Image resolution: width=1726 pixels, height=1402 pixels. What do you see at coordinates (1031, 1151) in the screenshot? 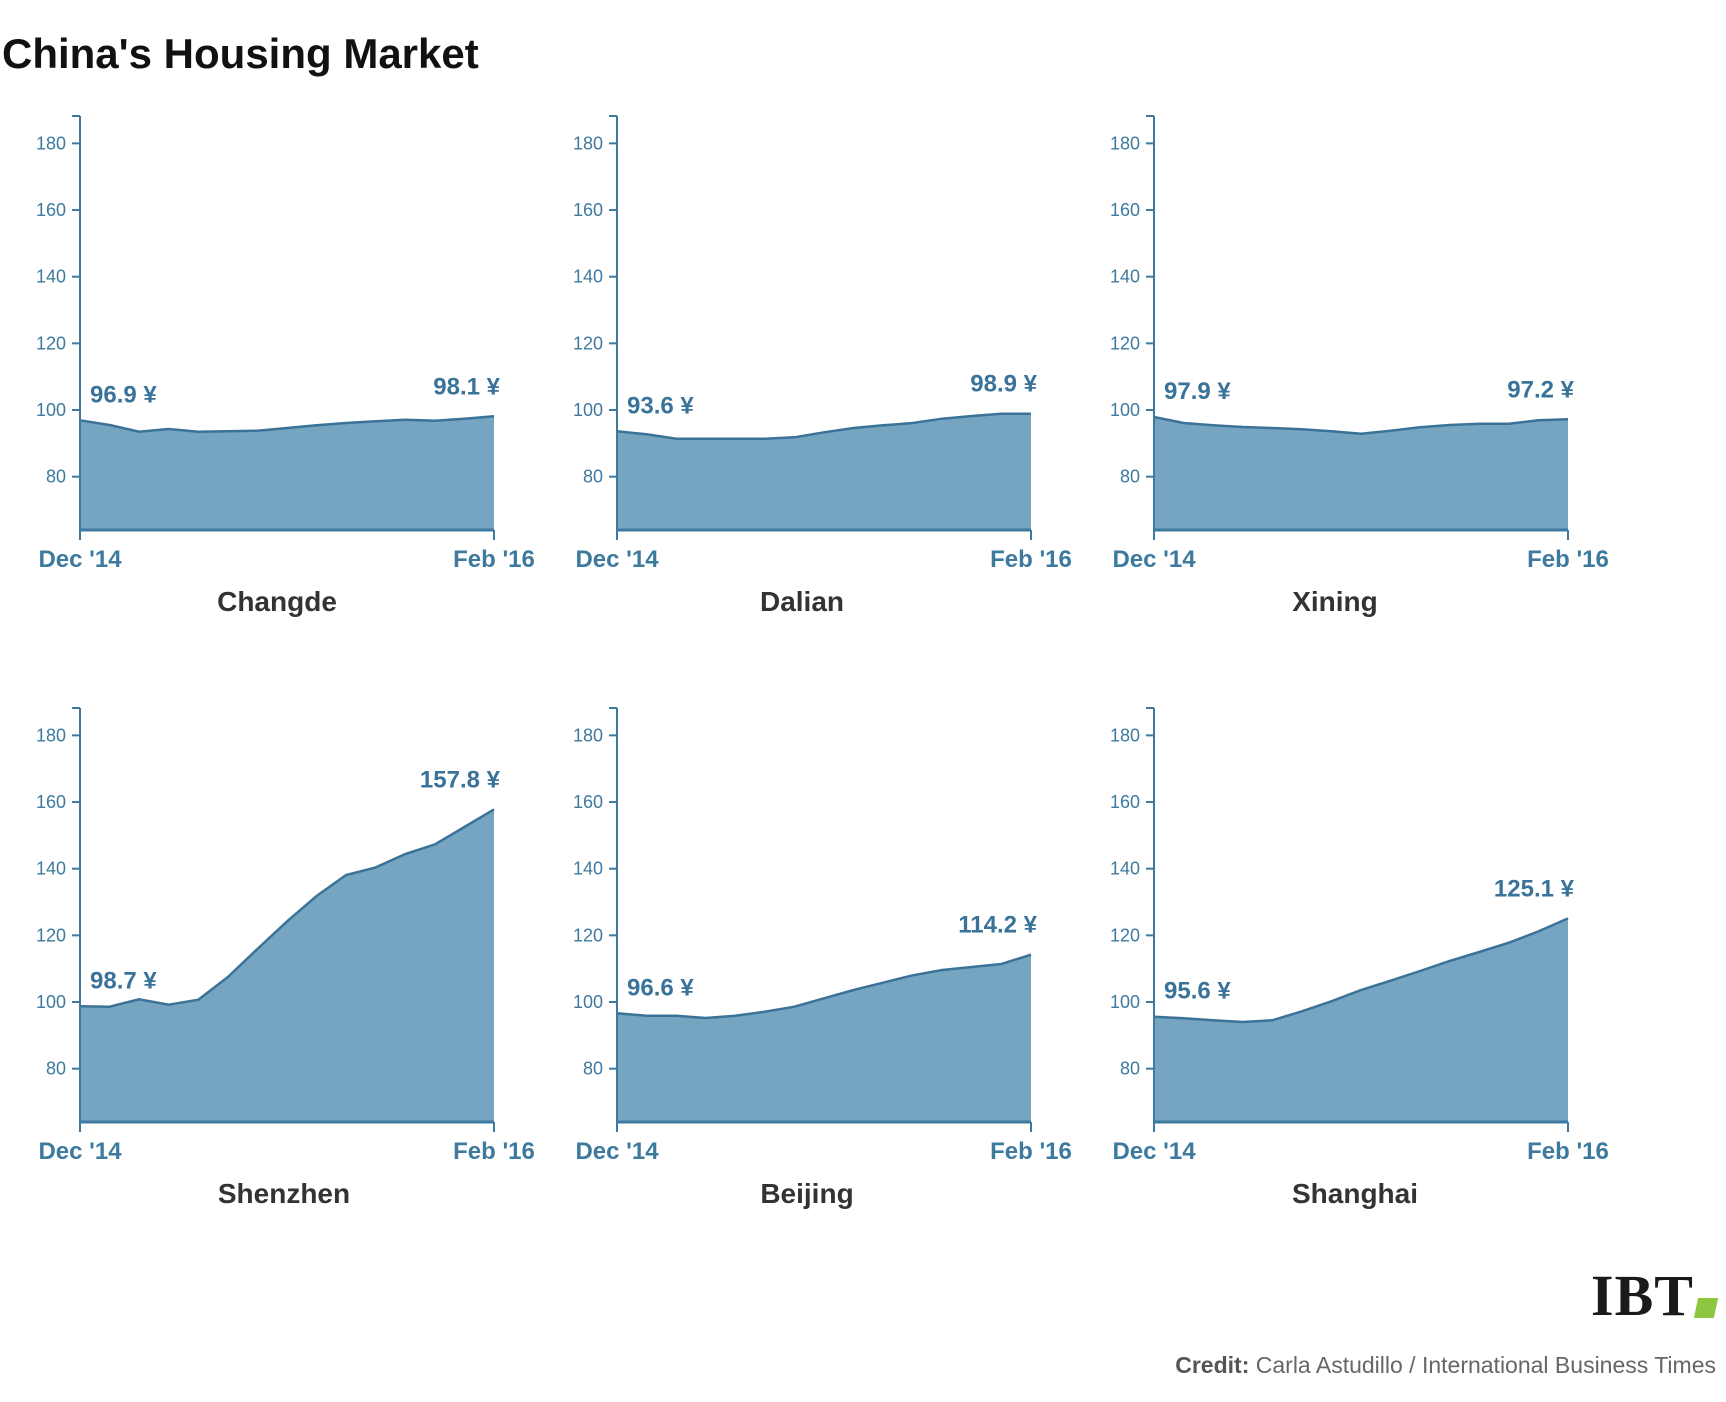
I see `beijing-x-label-end: Feb '16` at bounding box center [1031, 1151].